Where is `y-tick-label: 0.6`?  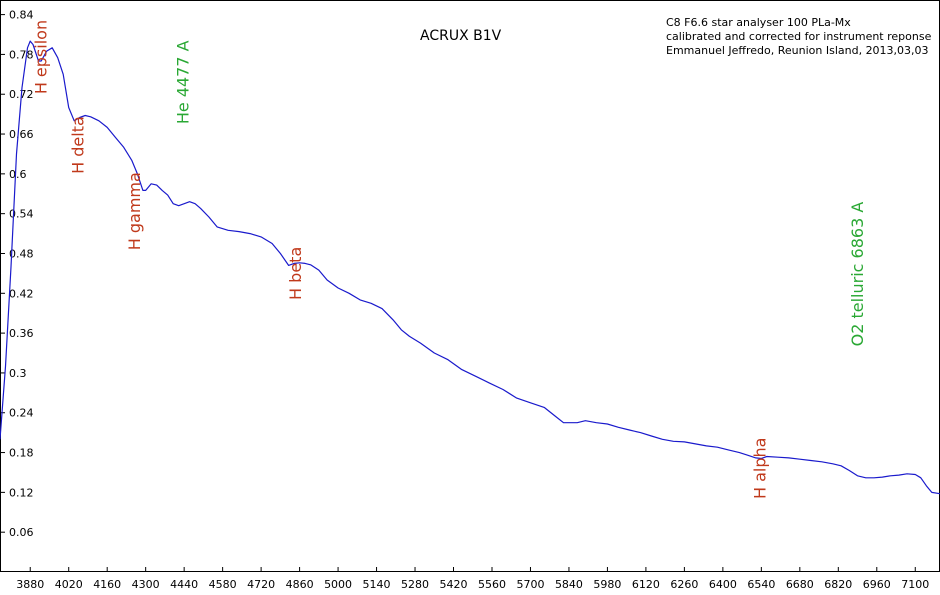 y-tick-label: 0.6 is located at coordinates (18, 174).